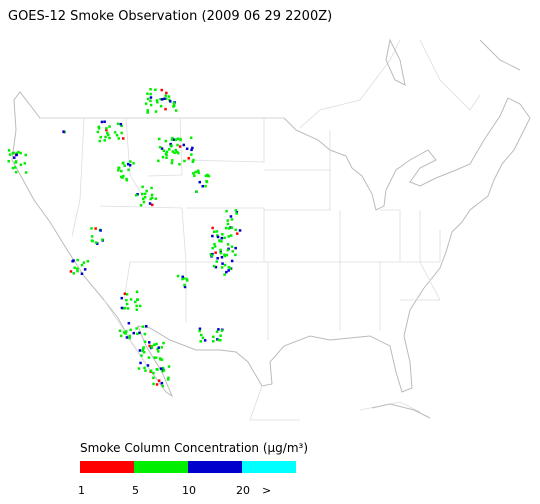 This screenshot has height=504, width=540. I want to click on legend-tick-label: 10, so click(189, 490).